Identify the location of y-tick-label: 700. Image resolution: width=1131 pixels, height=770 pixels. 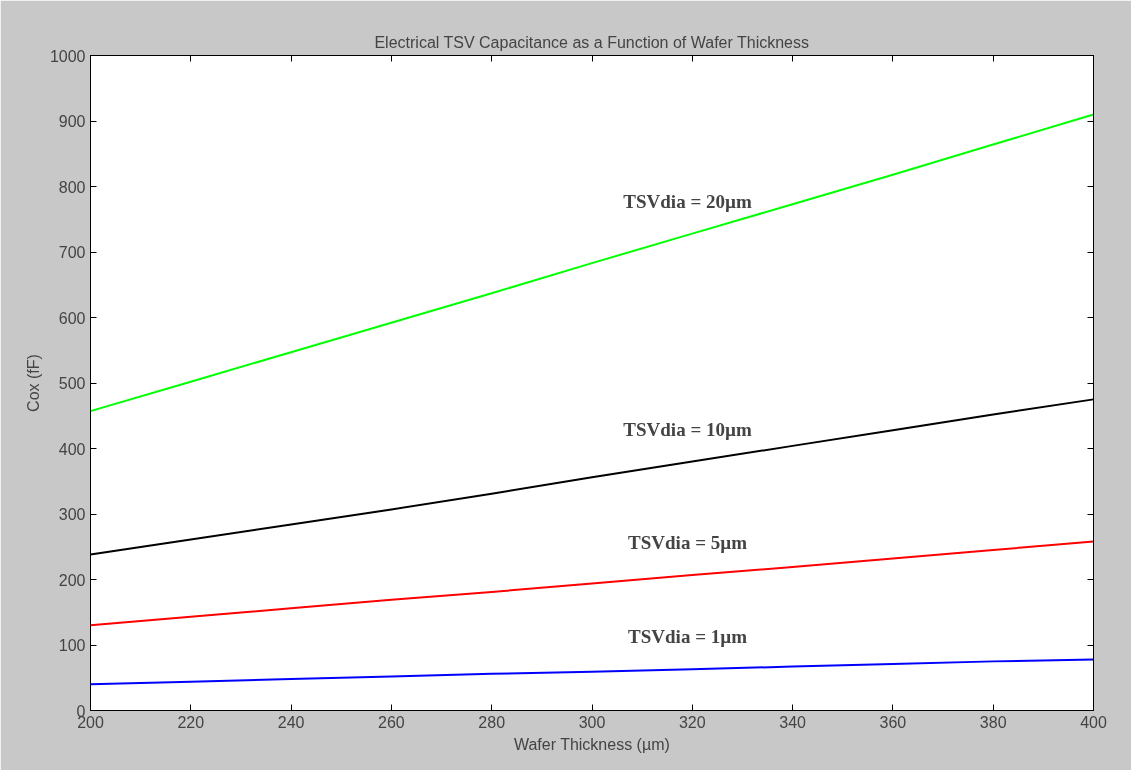
(72, 252).